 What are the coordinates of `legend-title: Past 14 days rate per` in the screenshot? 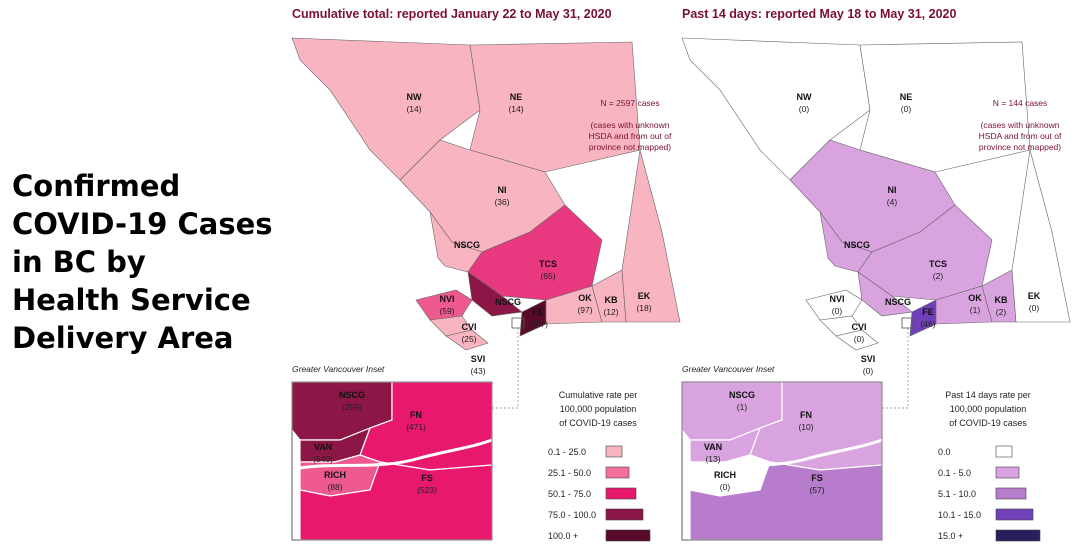 It's located at (988, 395).